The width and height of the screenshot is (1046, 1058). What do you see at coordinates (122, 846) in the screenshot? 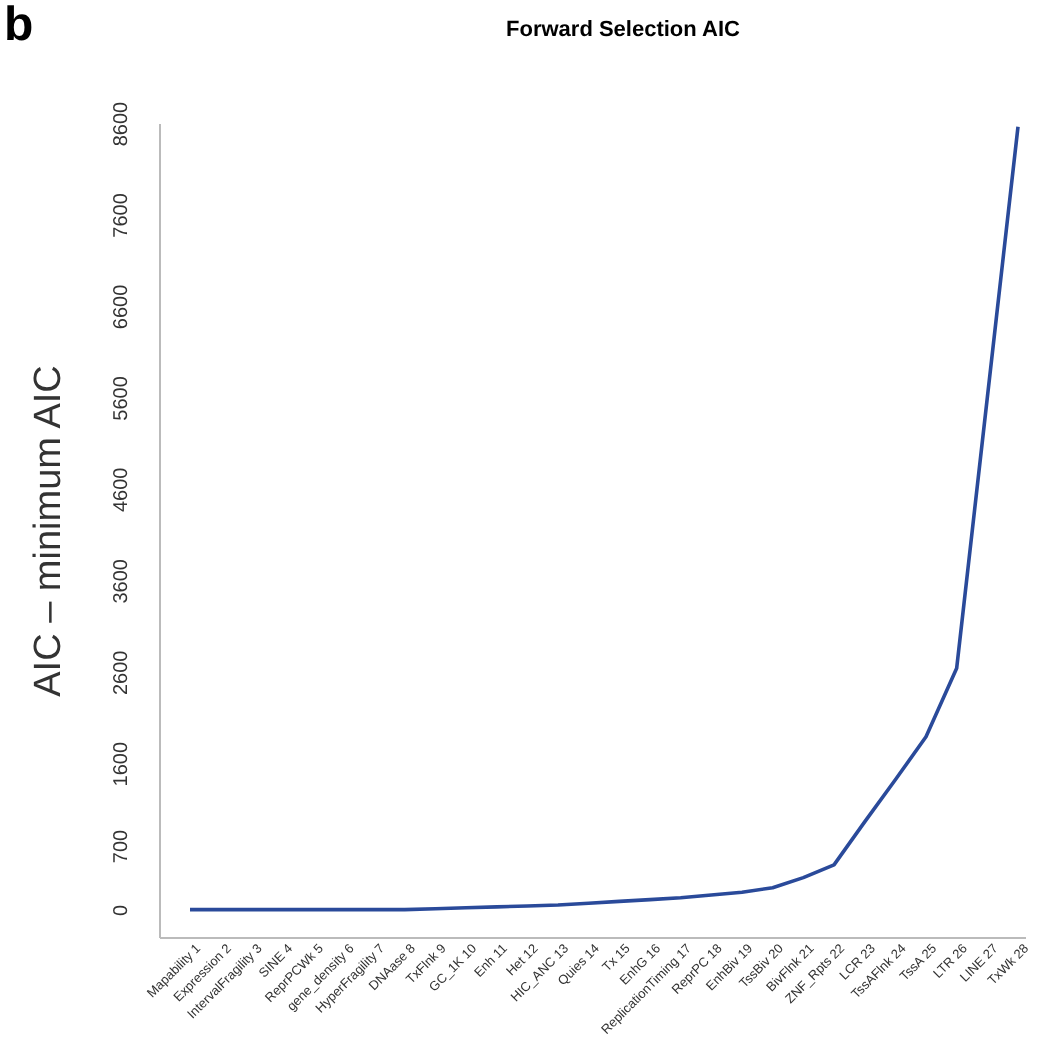
I see `y-tick-label: 700` at bounding box center [122, 846].